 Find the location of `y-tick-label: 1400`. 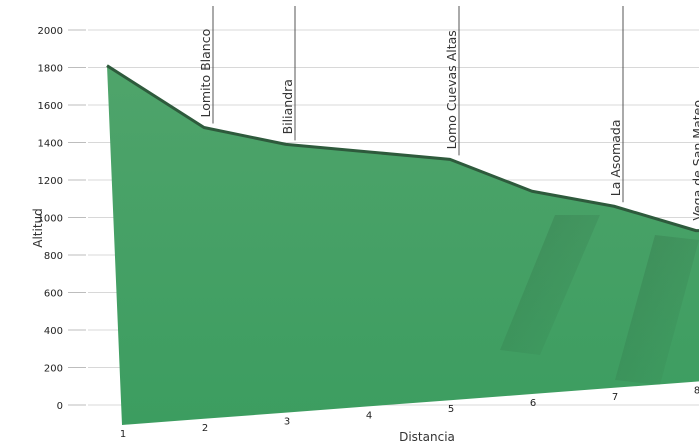

y-tick-label: 1400 is located at coordinates (50, 144).